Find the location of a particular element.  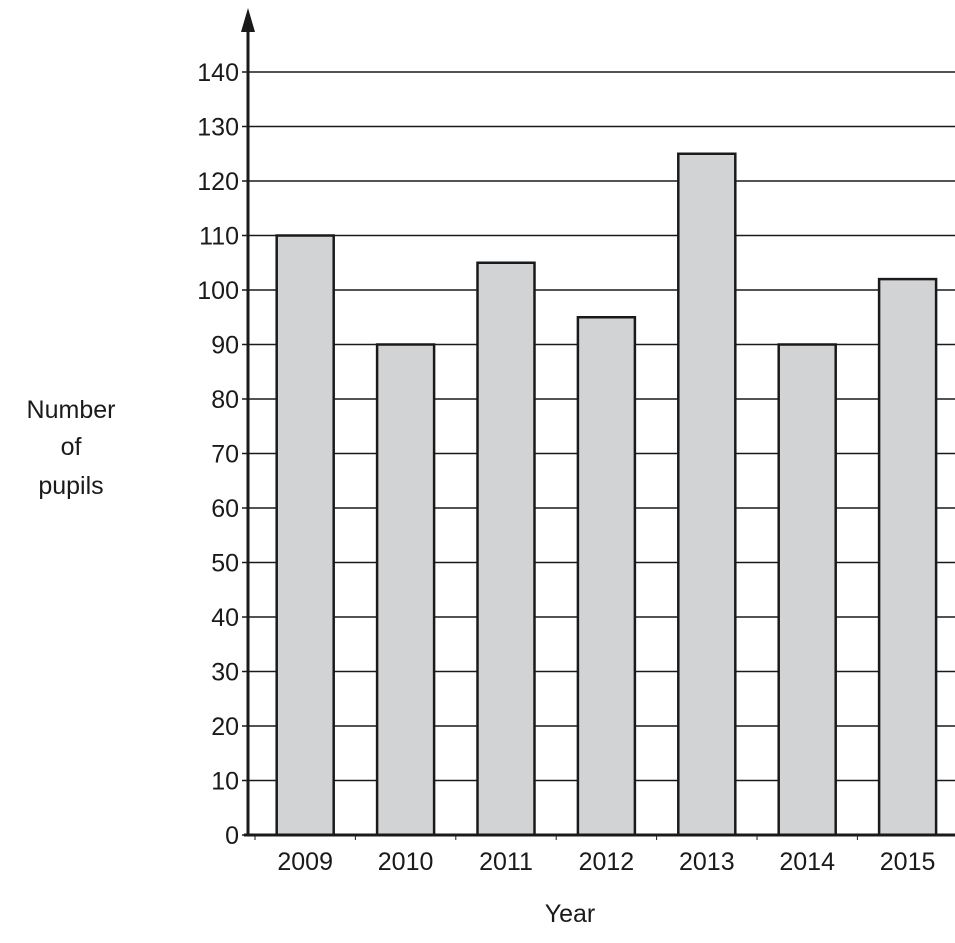

y-tick-label: 120 is located at coordinates (218, 182).